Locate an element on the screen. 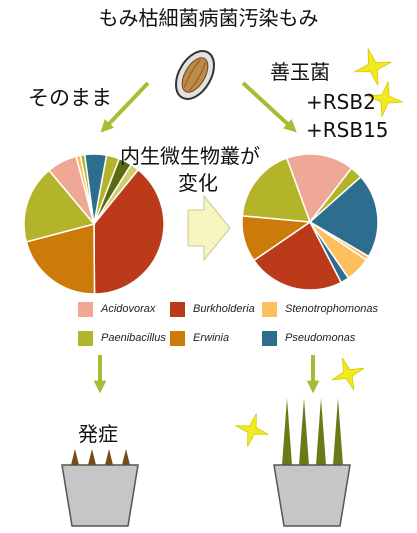  legend-label: Pseudomonas is located at coordinates (320, 338).